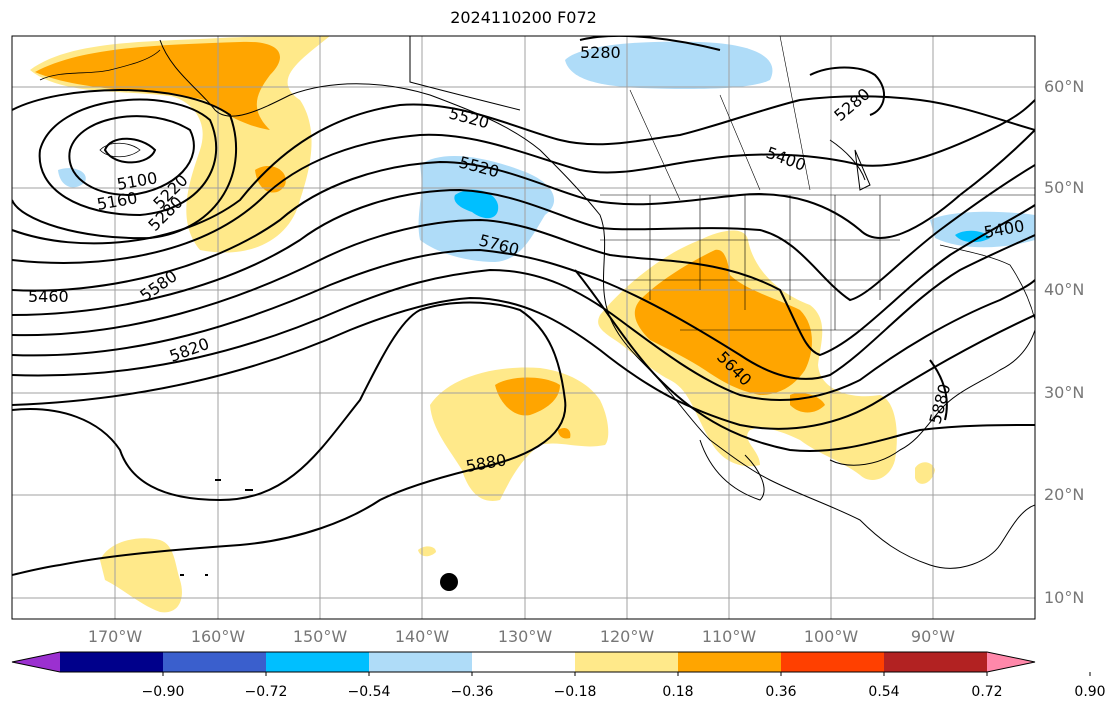 The height and width of the screenshot is (712, 1105). Describe the element at coordinates (678, 692) in the screenshot. I see `colorbar-tick-label: 0.18` at that location.